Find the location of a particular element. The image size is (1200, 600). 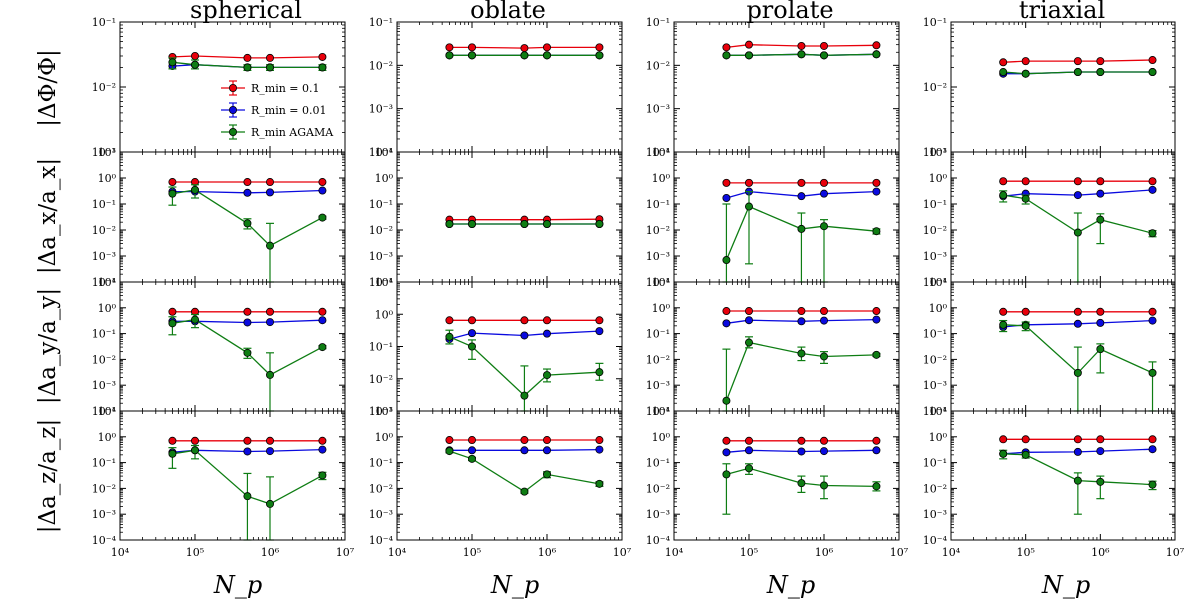

row-label-potential: |ΔΦ/Φ| is located at coordinates (48, 88).